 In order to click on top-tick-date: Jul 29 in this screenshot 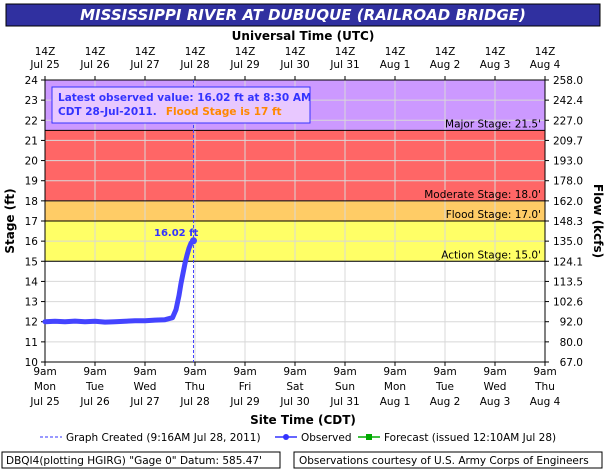, I will do `click(244, 65)`.